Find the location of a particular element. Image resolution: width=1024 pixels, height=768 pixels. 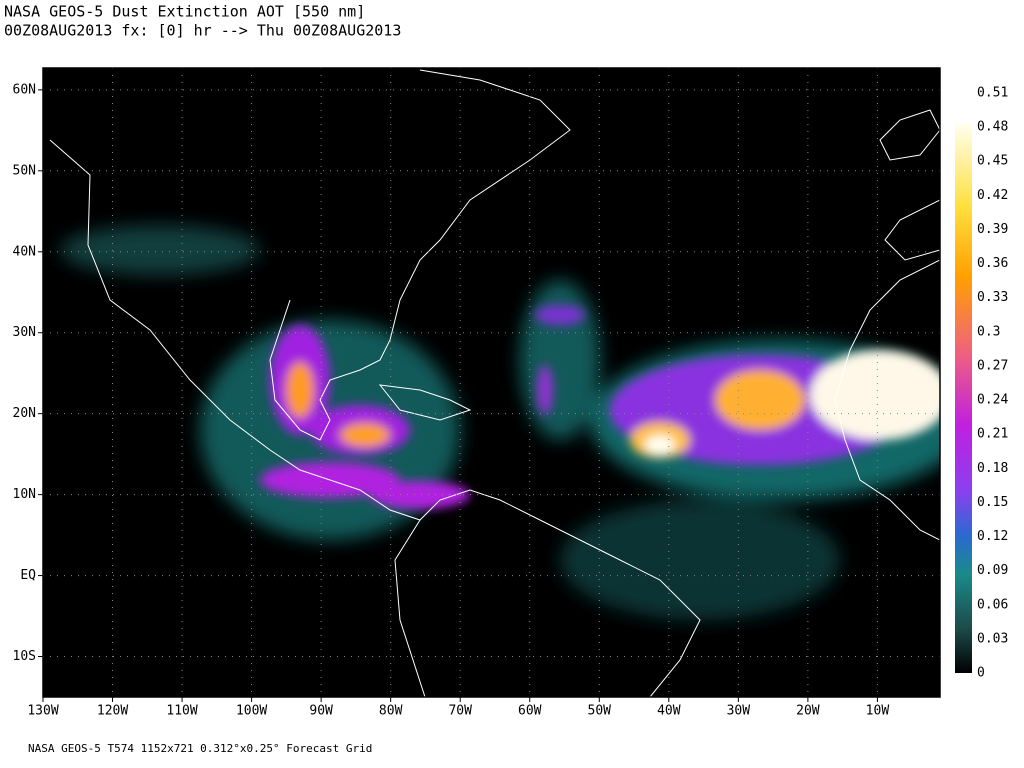

y-tick-label: EQ is located at coordinates (28, 575).